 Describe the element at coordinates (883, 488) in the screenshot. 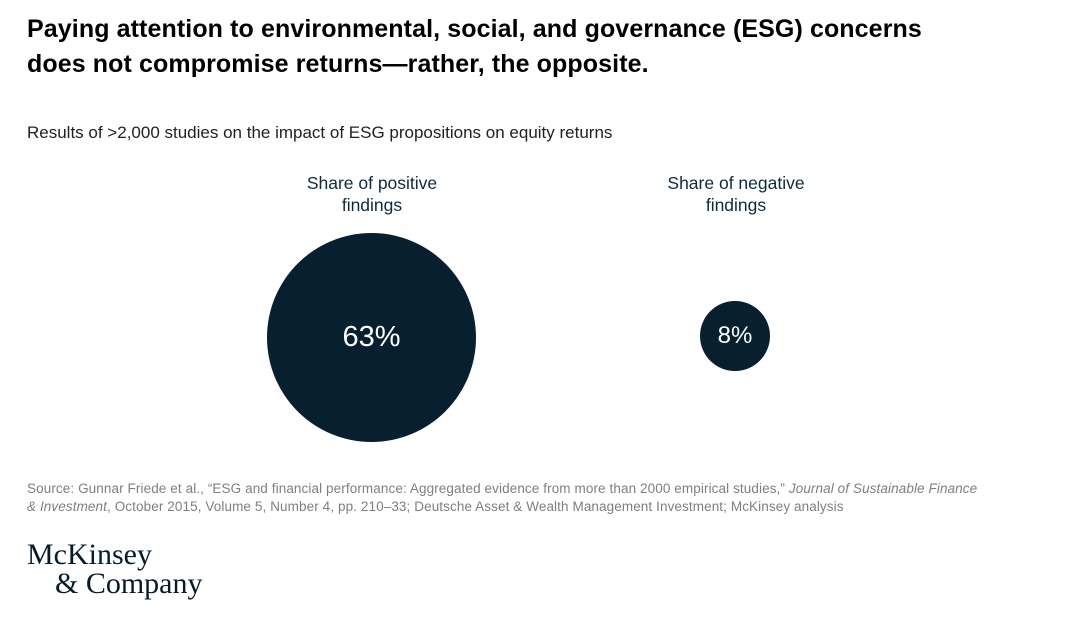

I see `source-journal-name-part1: Journal of Sustainable Finance` at that location.